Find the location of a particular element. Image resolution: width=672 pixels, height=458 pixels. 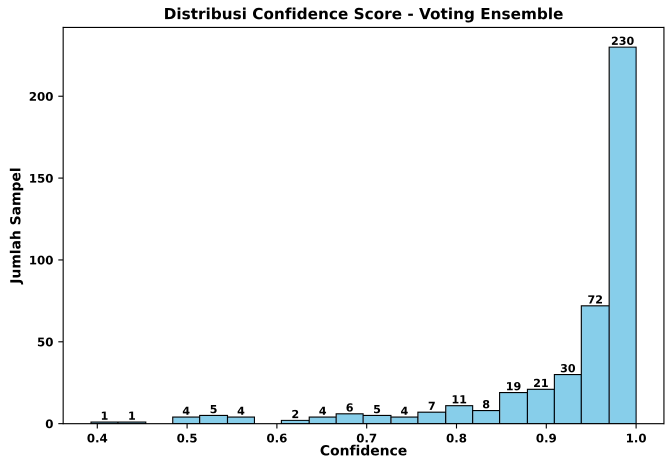

x-tick-label: 0.4 is located at coordinates (97, 438).